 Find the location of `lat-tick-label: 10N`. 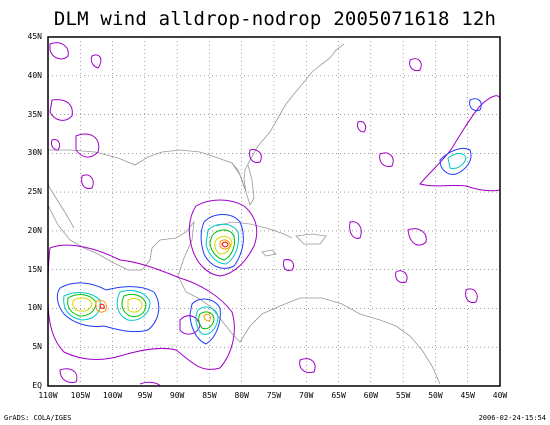

lat-tick-label: 10N is located at coordinates (34, 308).